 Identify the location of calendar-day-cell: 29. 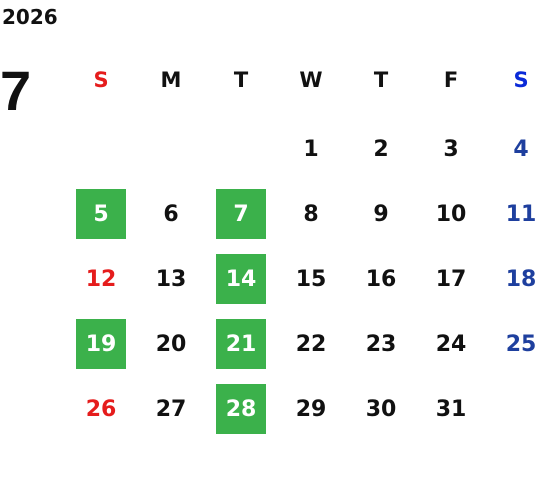
(311, 409).